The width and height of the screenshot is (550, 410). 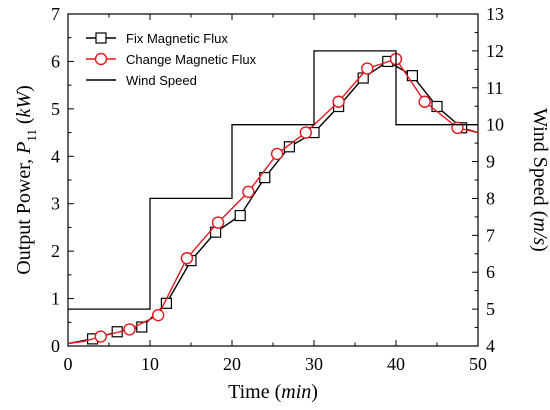 I want to click on y-left-tick-label: 5, so click(x=55, y=109).